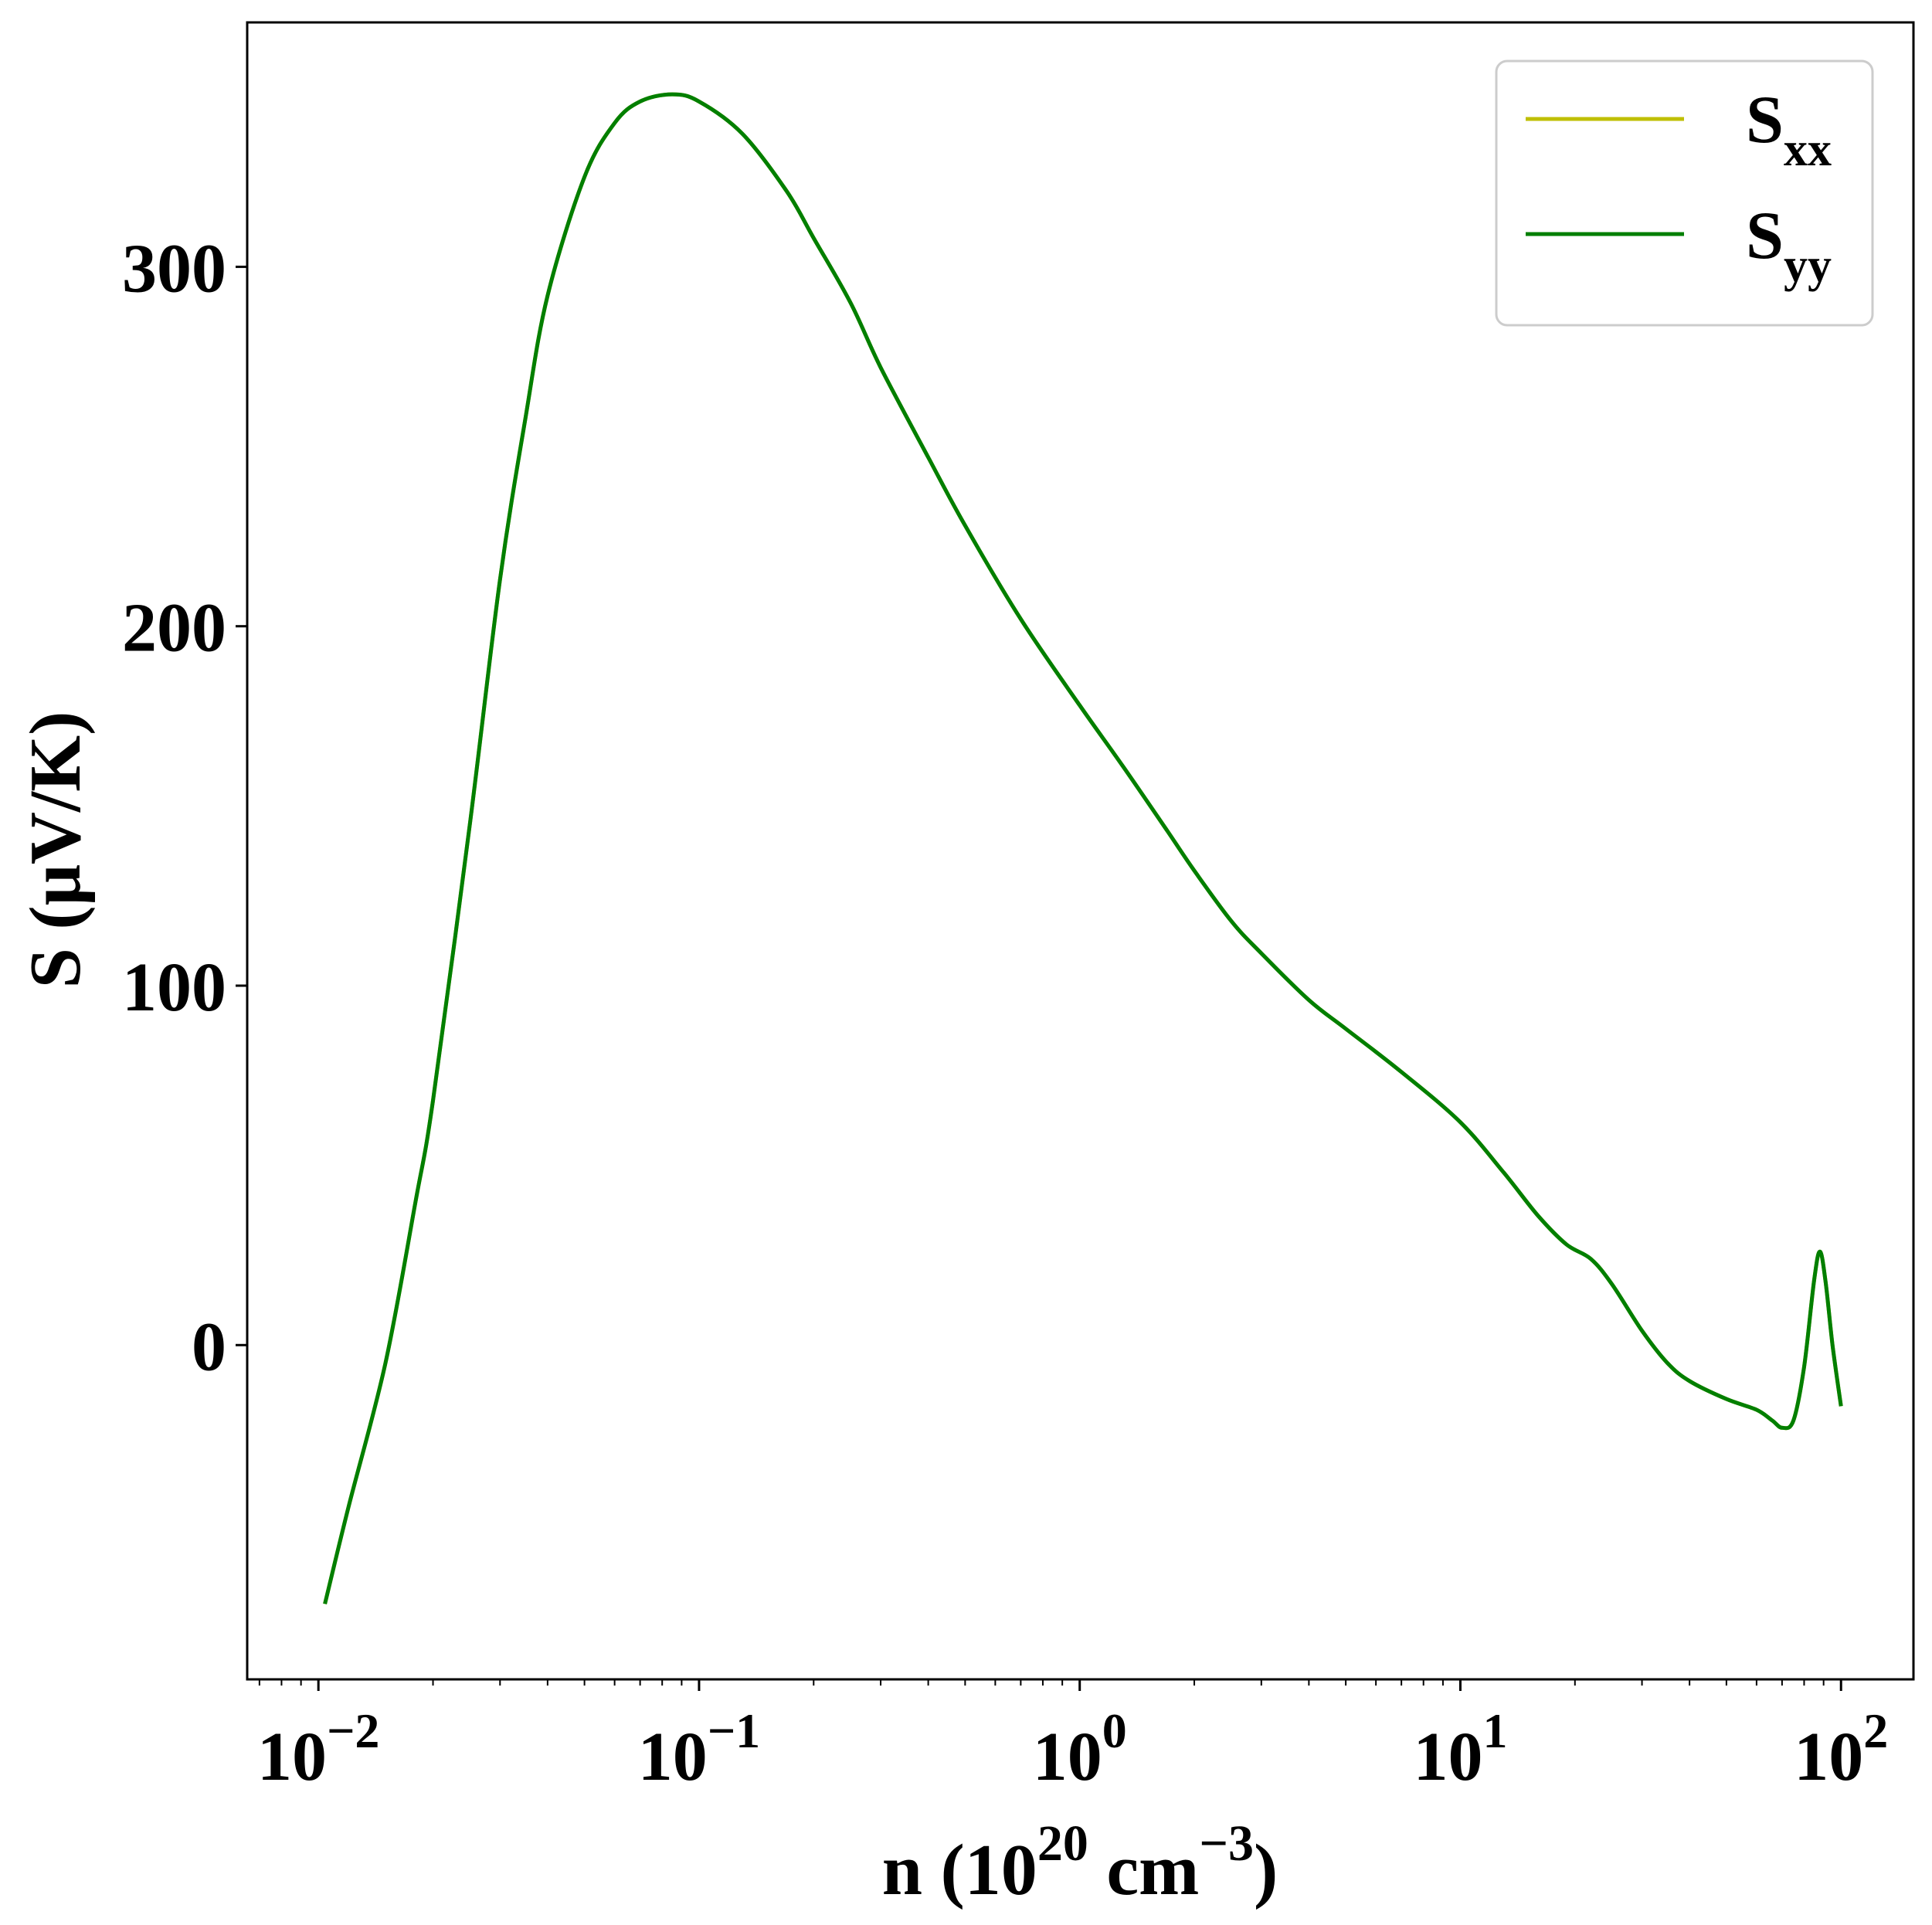 This screenshot has width=1932, height=1925. Describe the element at coordinates (56, 850) in the screenshot. I see `y-axis-label: S (μV/K)` at that location.